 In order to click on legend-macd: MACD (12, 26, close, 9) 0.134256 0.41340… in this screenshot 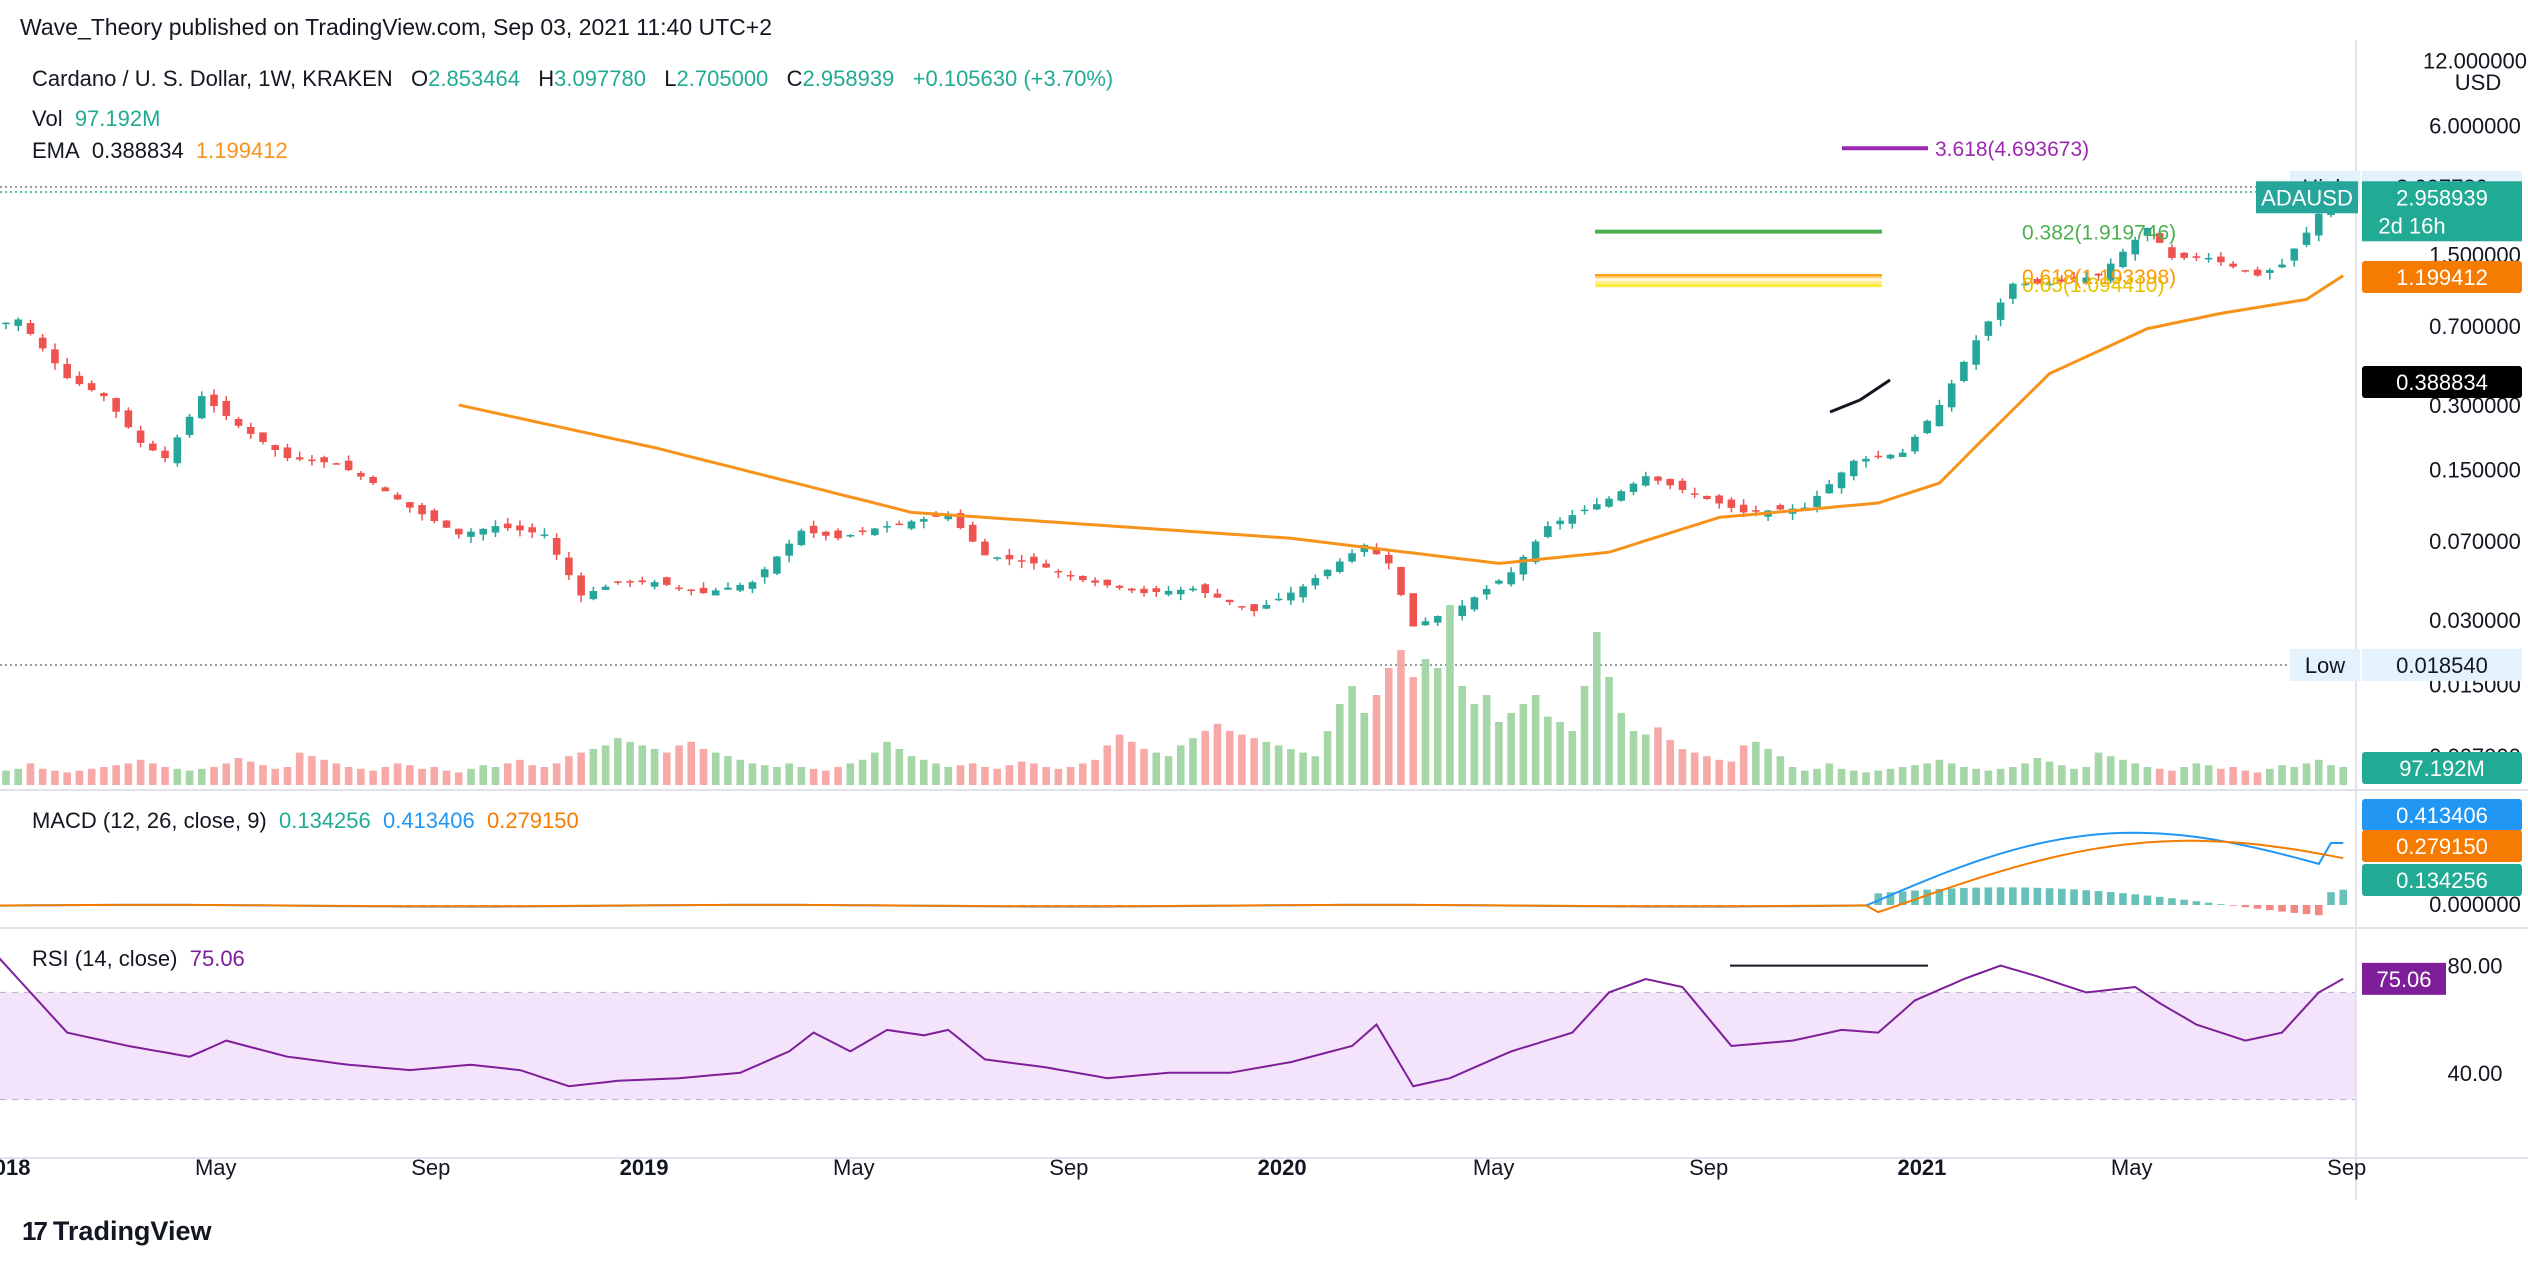, I will do `click(305, 821)`.